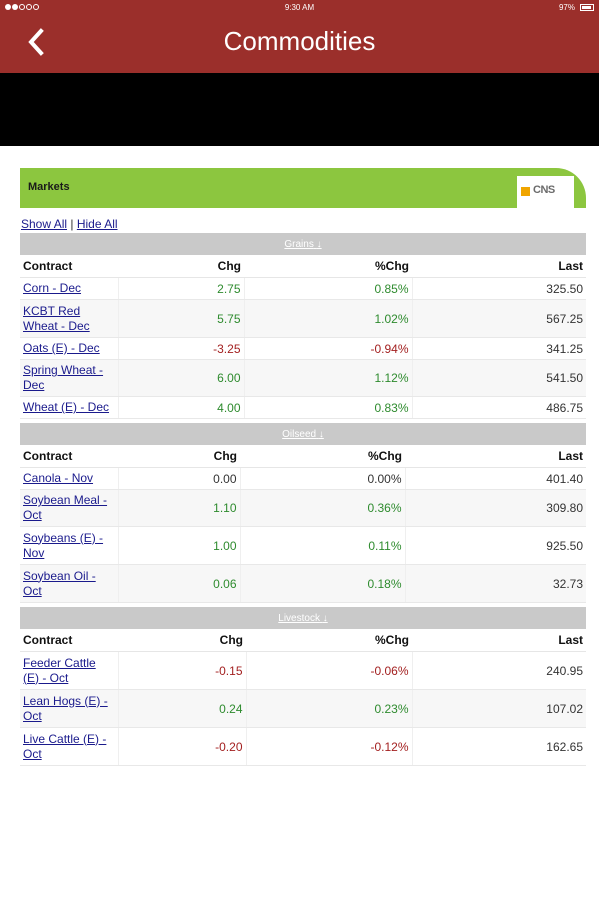 This screenshot has width=599, height=900. I want to click on chg-cell: 1.00, so click(179, 545).